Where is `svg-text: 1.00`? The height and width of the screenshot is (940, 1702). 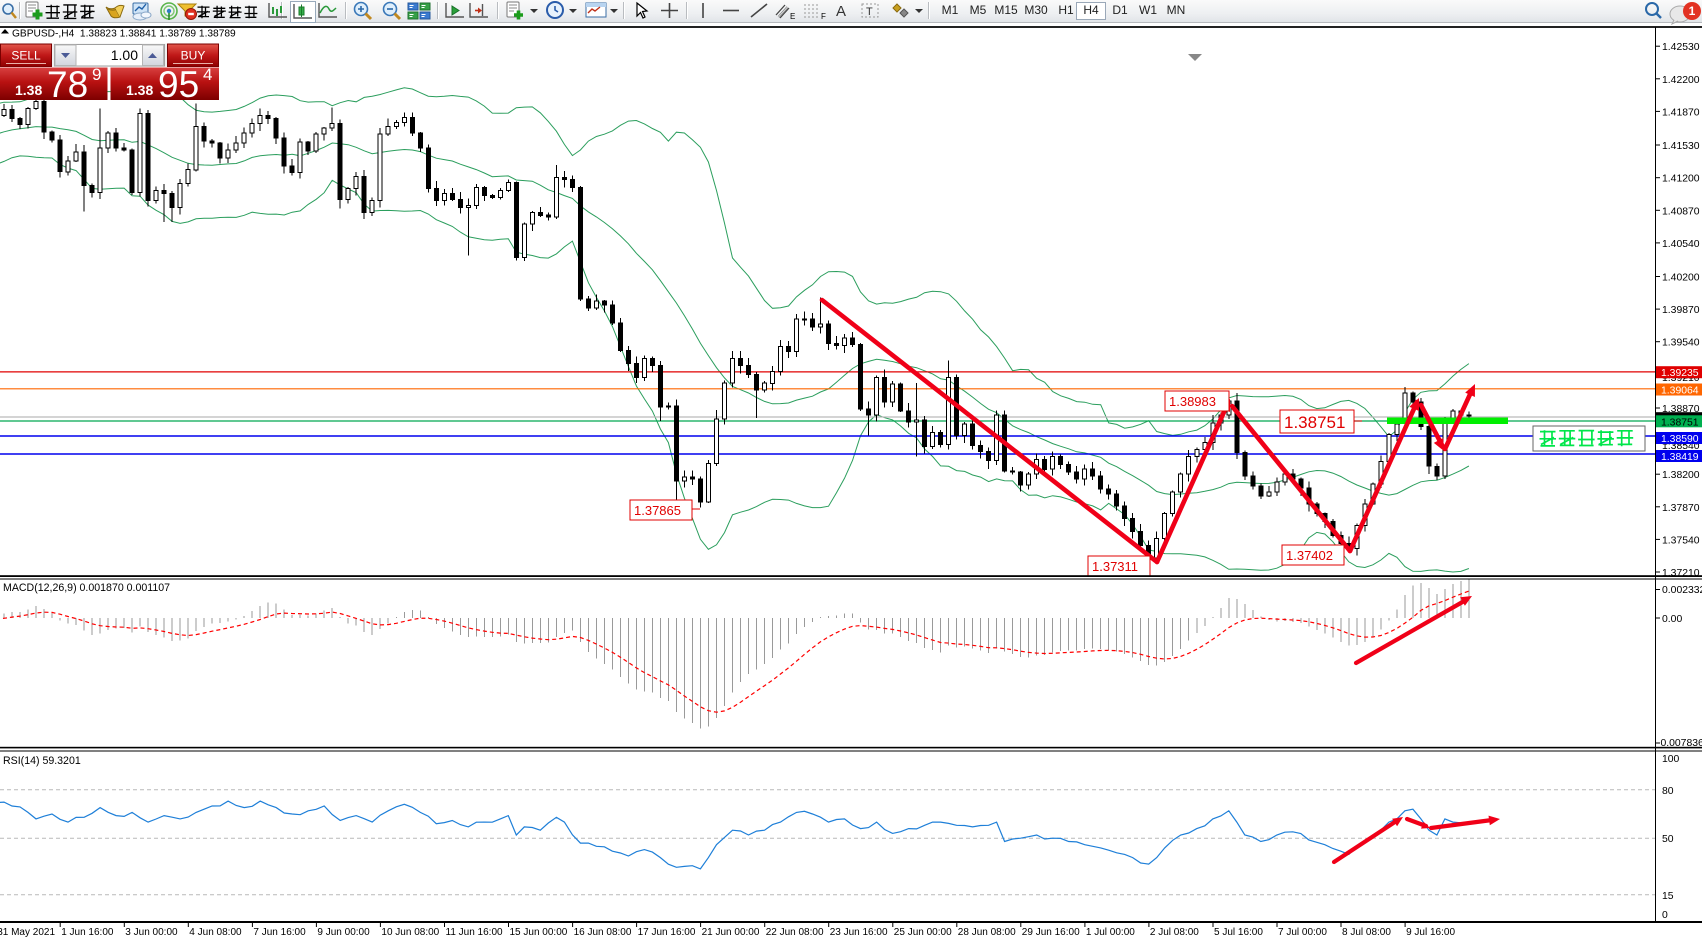 svg-text: 1.00 is located at coordinates (124, 55).